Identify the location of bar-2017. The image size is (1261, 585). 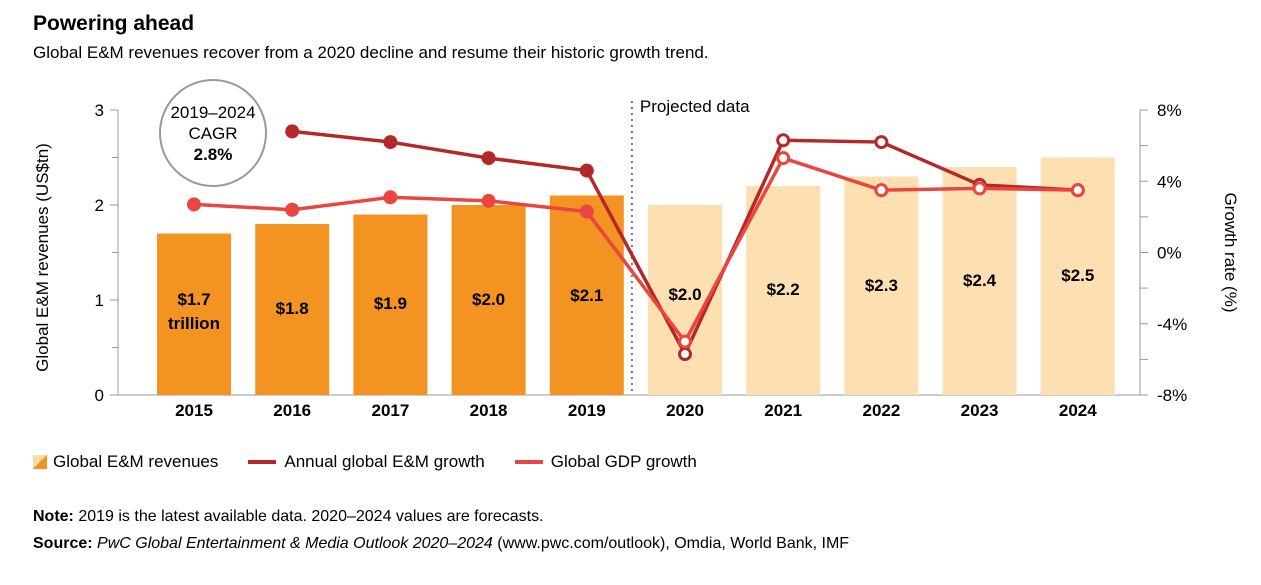
(390, 304).